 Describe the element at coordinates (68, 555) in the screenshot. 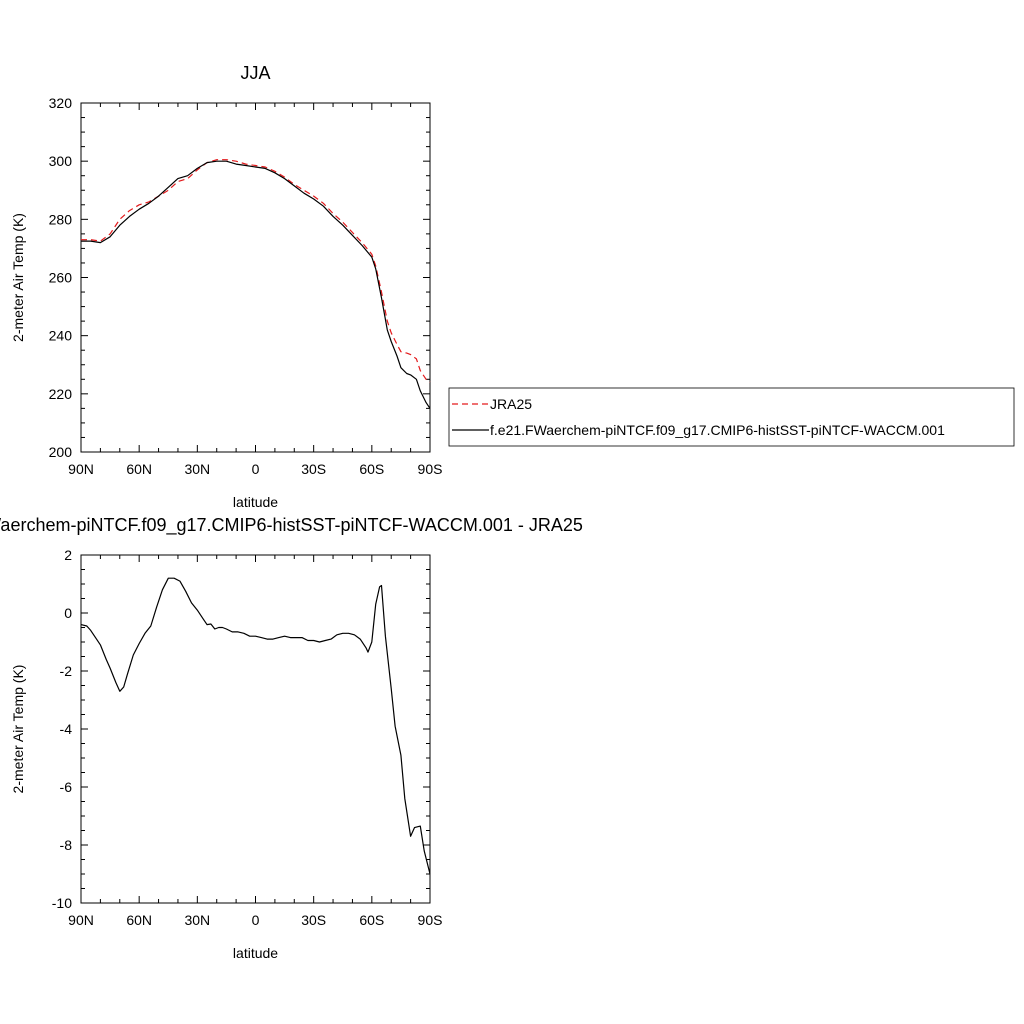

I see `bottom-ytick-label: 2` at that location.